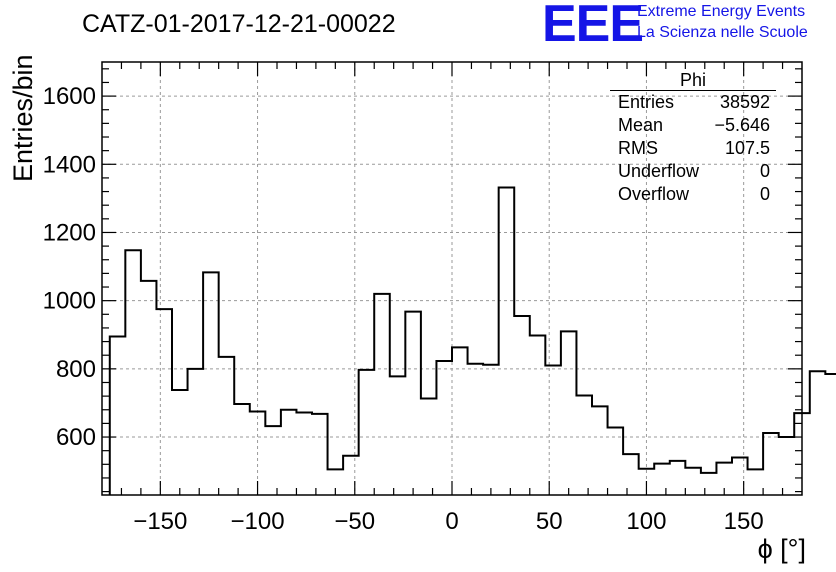 Image resolution: width=836 pixels, height=572 pixels. I want to click on logo-line-1: Extreme Energy Events, so click(721, 11).